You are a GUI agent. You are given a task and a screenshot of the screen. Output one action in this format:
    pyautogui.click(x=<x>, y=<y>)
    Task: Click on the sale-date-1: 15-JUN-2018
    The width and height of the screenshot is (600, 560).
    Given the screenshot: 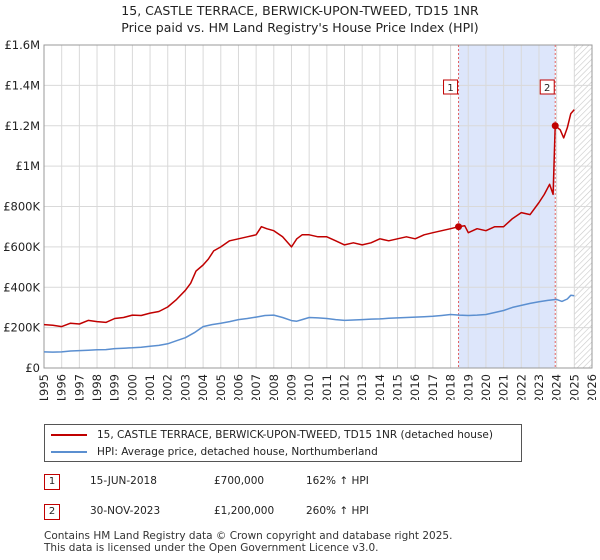 What is the action you would take?
    pyautogui.click(x=123, y=481)
    